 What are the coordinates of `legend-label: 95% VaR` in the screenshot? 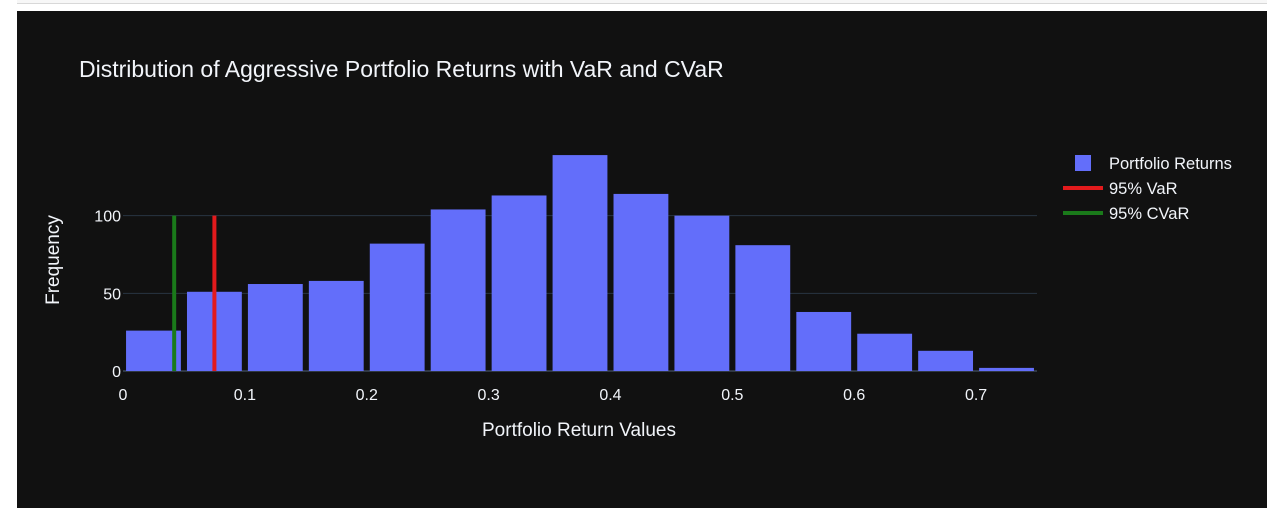 It's located at (1143, 189).